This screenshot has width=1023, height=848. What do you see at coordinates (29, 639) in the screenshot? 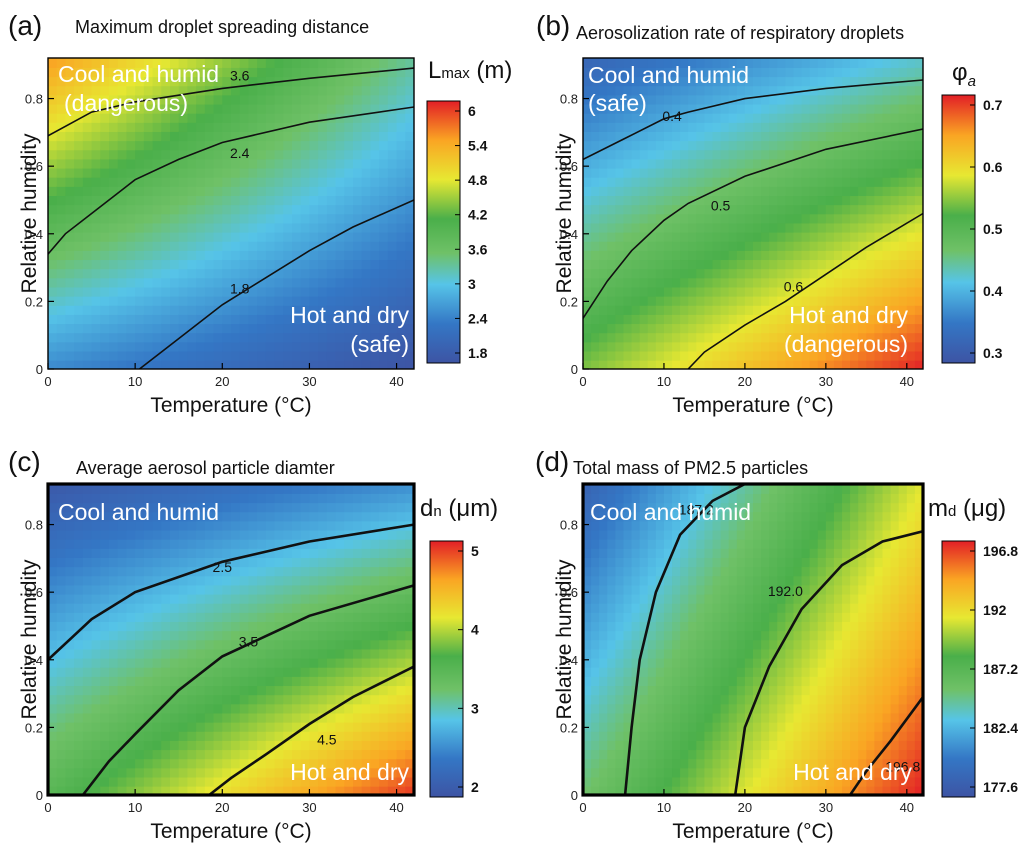
I see `y-axis-title: Relative humidity` at bounding box center [29, 639].